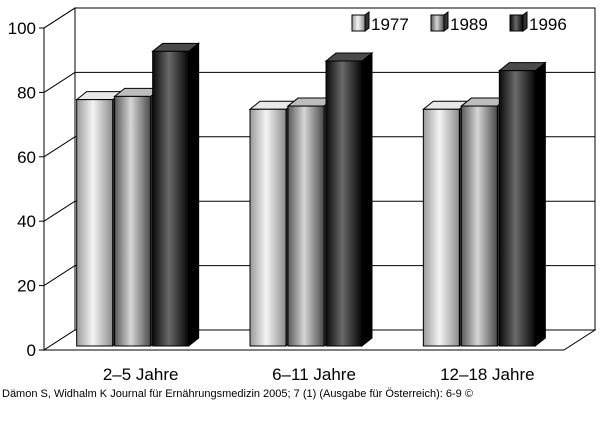 The image size is (600, 445). What do you see at coordinates (26, 92) in the screenshot?
I see `y-tick-label: 80` at bounding box center [26, 92].